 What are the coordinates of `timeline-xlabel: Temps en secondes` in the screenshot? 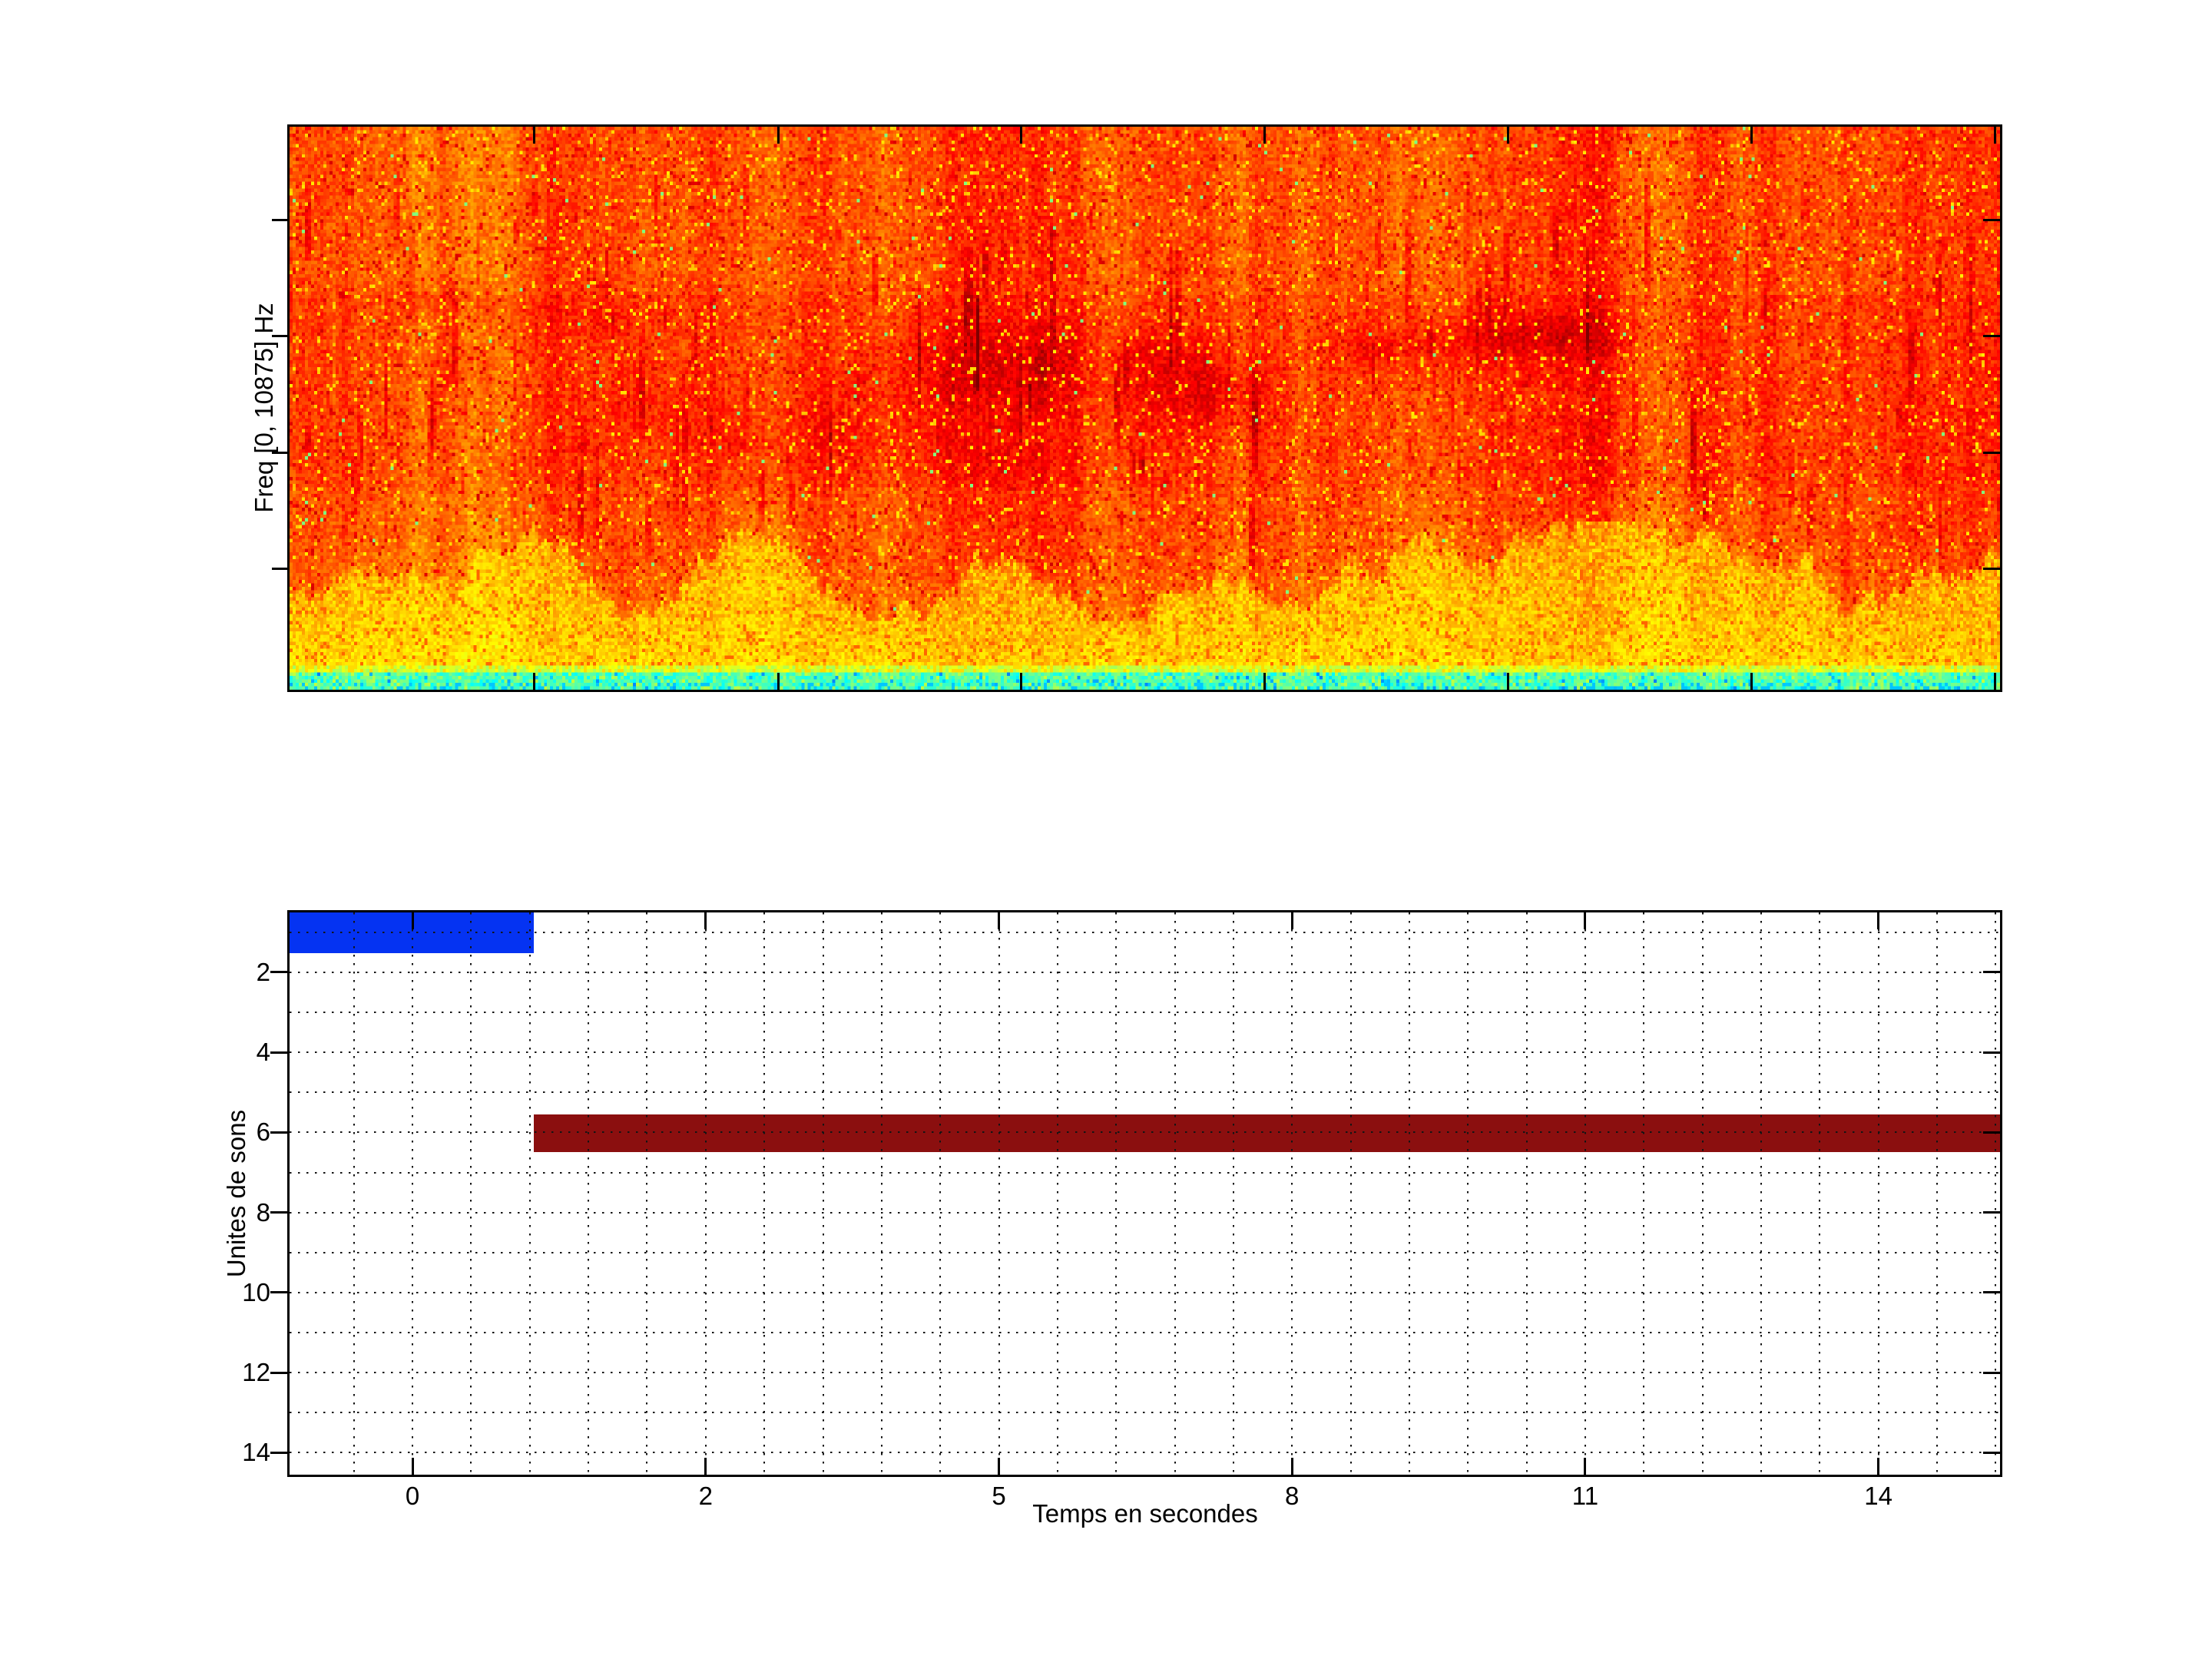 It's located at (1145, 1514).